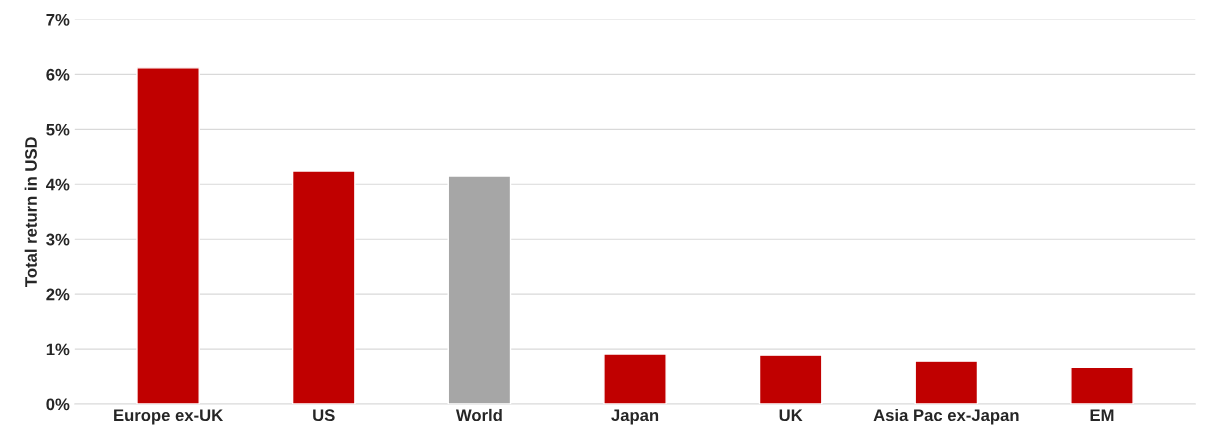  What do you see at coordinates (1102, 415) in the screenshot?
I see `x-tick-label: EM` at bounding box center [1102, 415].